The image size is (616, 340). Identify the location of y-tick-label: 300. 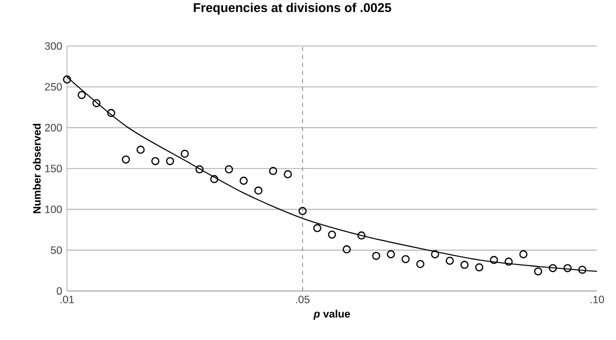
(53, 46).